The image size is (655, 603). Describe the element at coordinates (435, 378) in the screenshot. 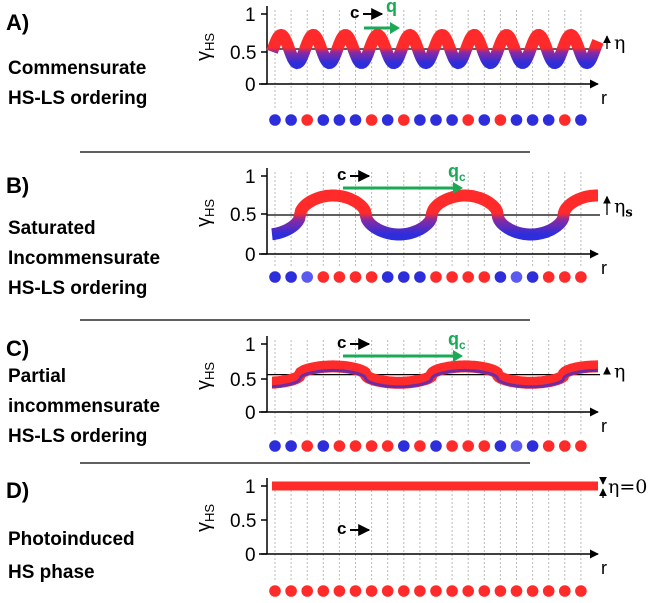

I see `gamma-hs-curve-shade` at that location.